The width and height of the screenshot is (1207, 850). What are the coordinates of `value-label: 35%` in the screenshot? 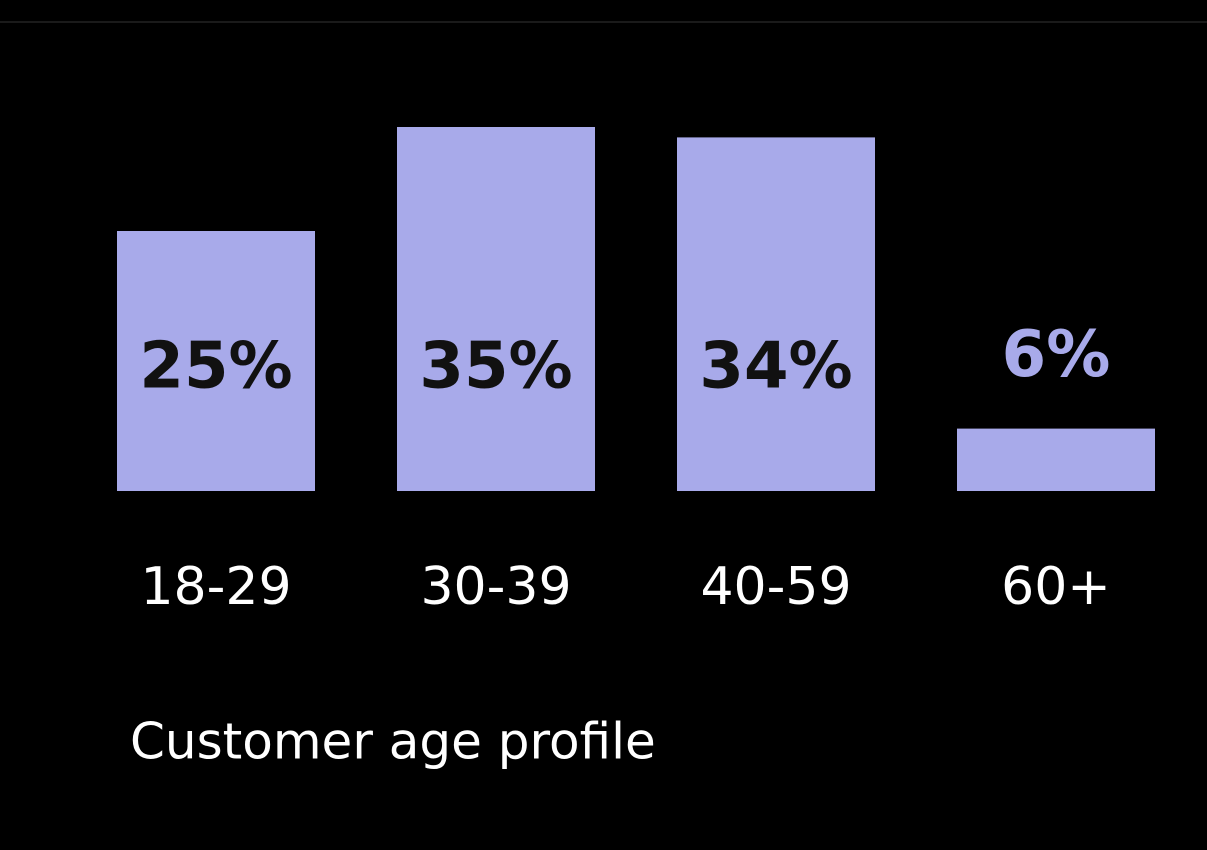 It's located at (495, 367).